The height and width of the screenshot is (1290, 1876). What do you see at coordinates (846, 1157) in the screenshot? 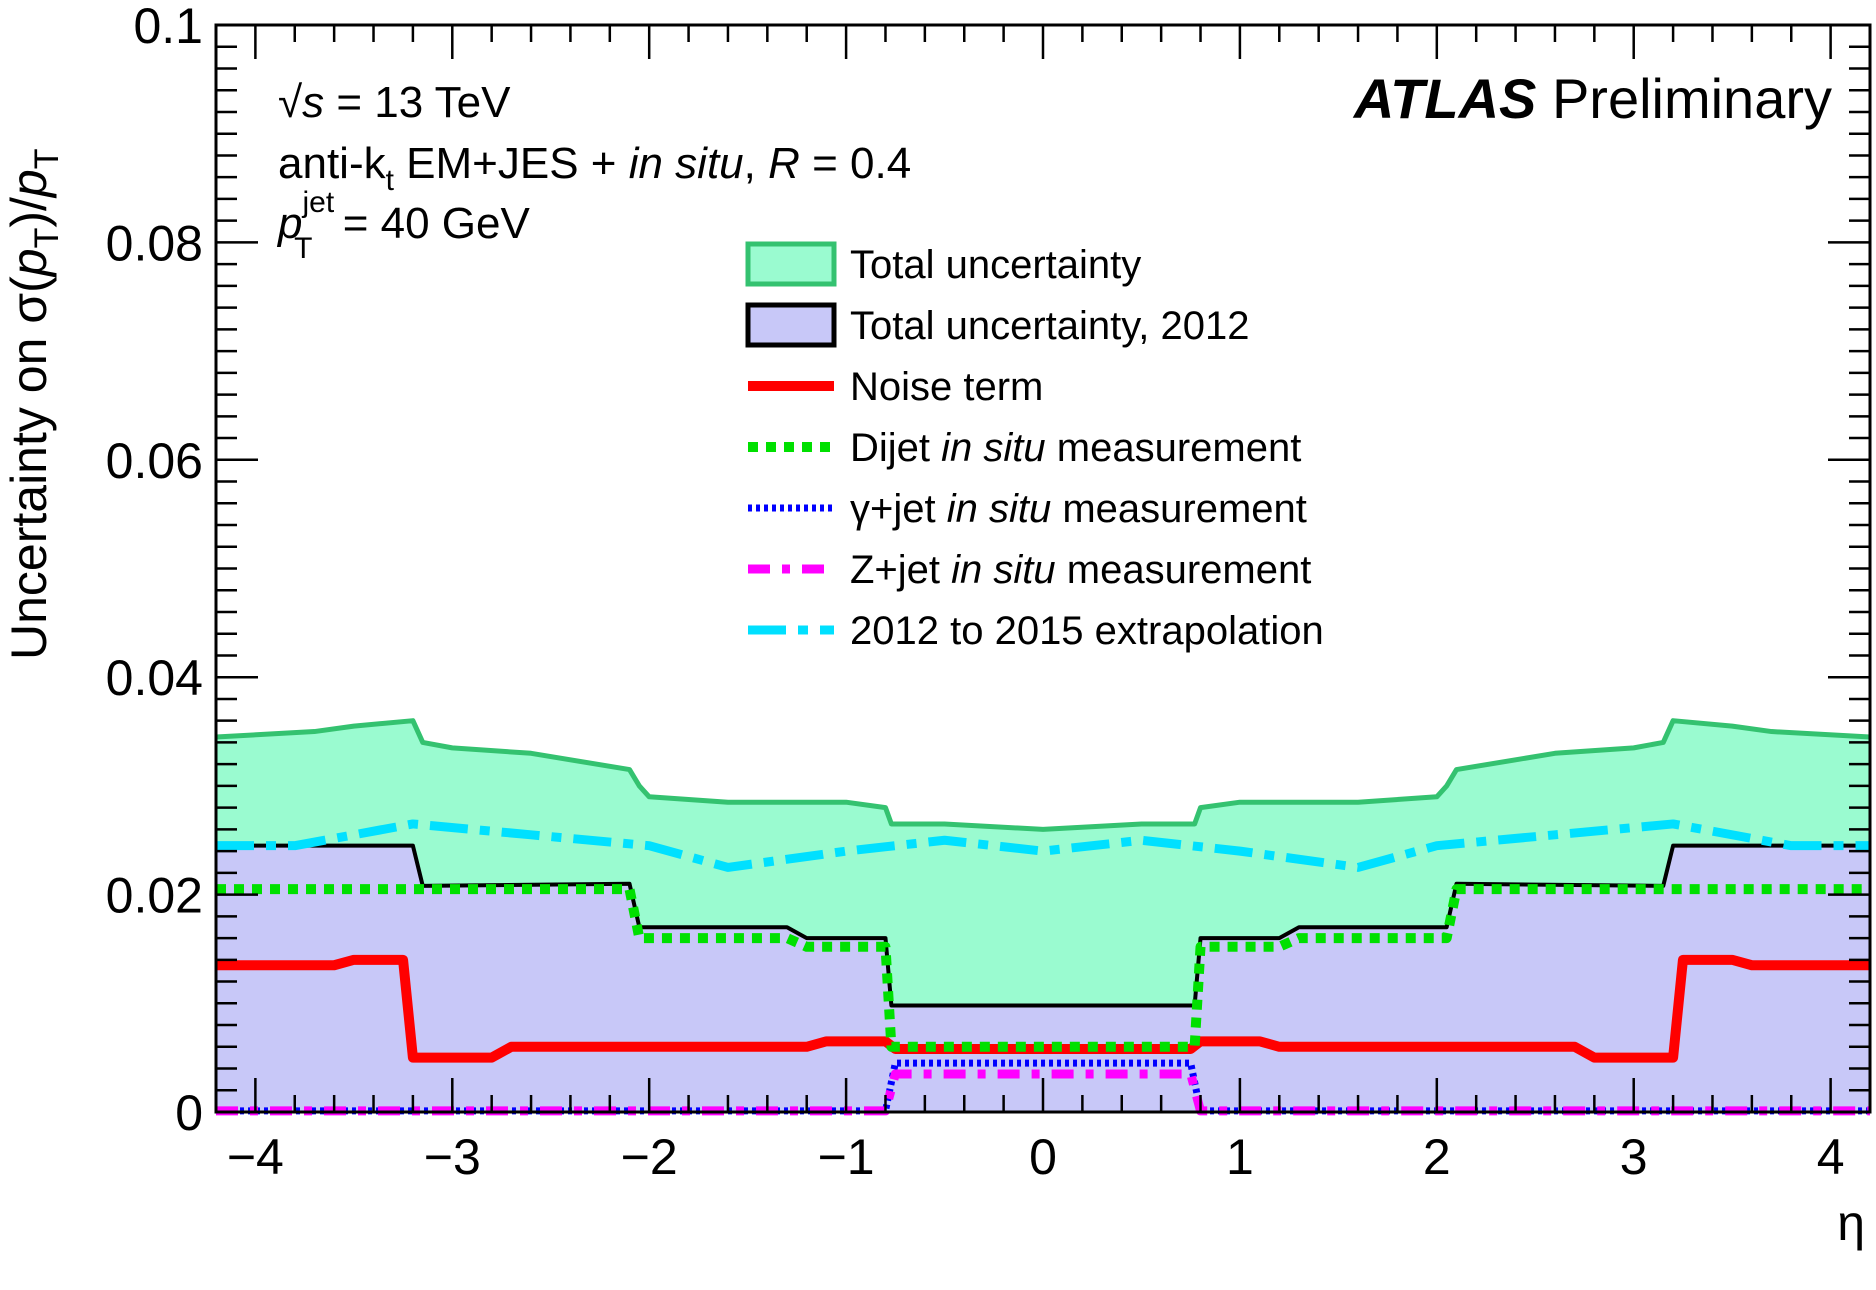
I see `x-tick-label: −1` at bounding box center [846, 1157].